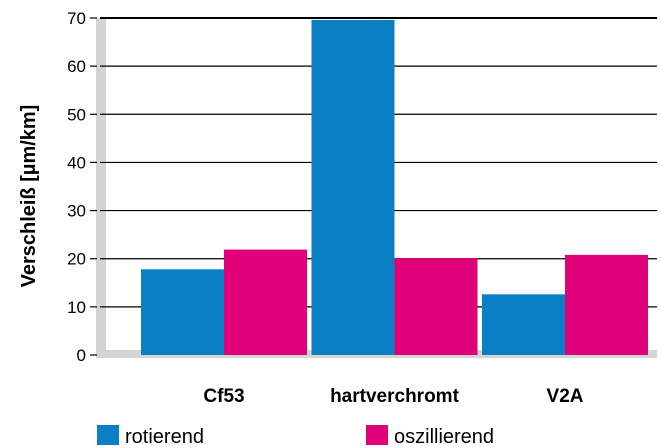 The height and width of the screenshot is (448, 661). Describe the element at coordinates (101, 187) in the screenshot. I see `y-axis-bar` at that location.